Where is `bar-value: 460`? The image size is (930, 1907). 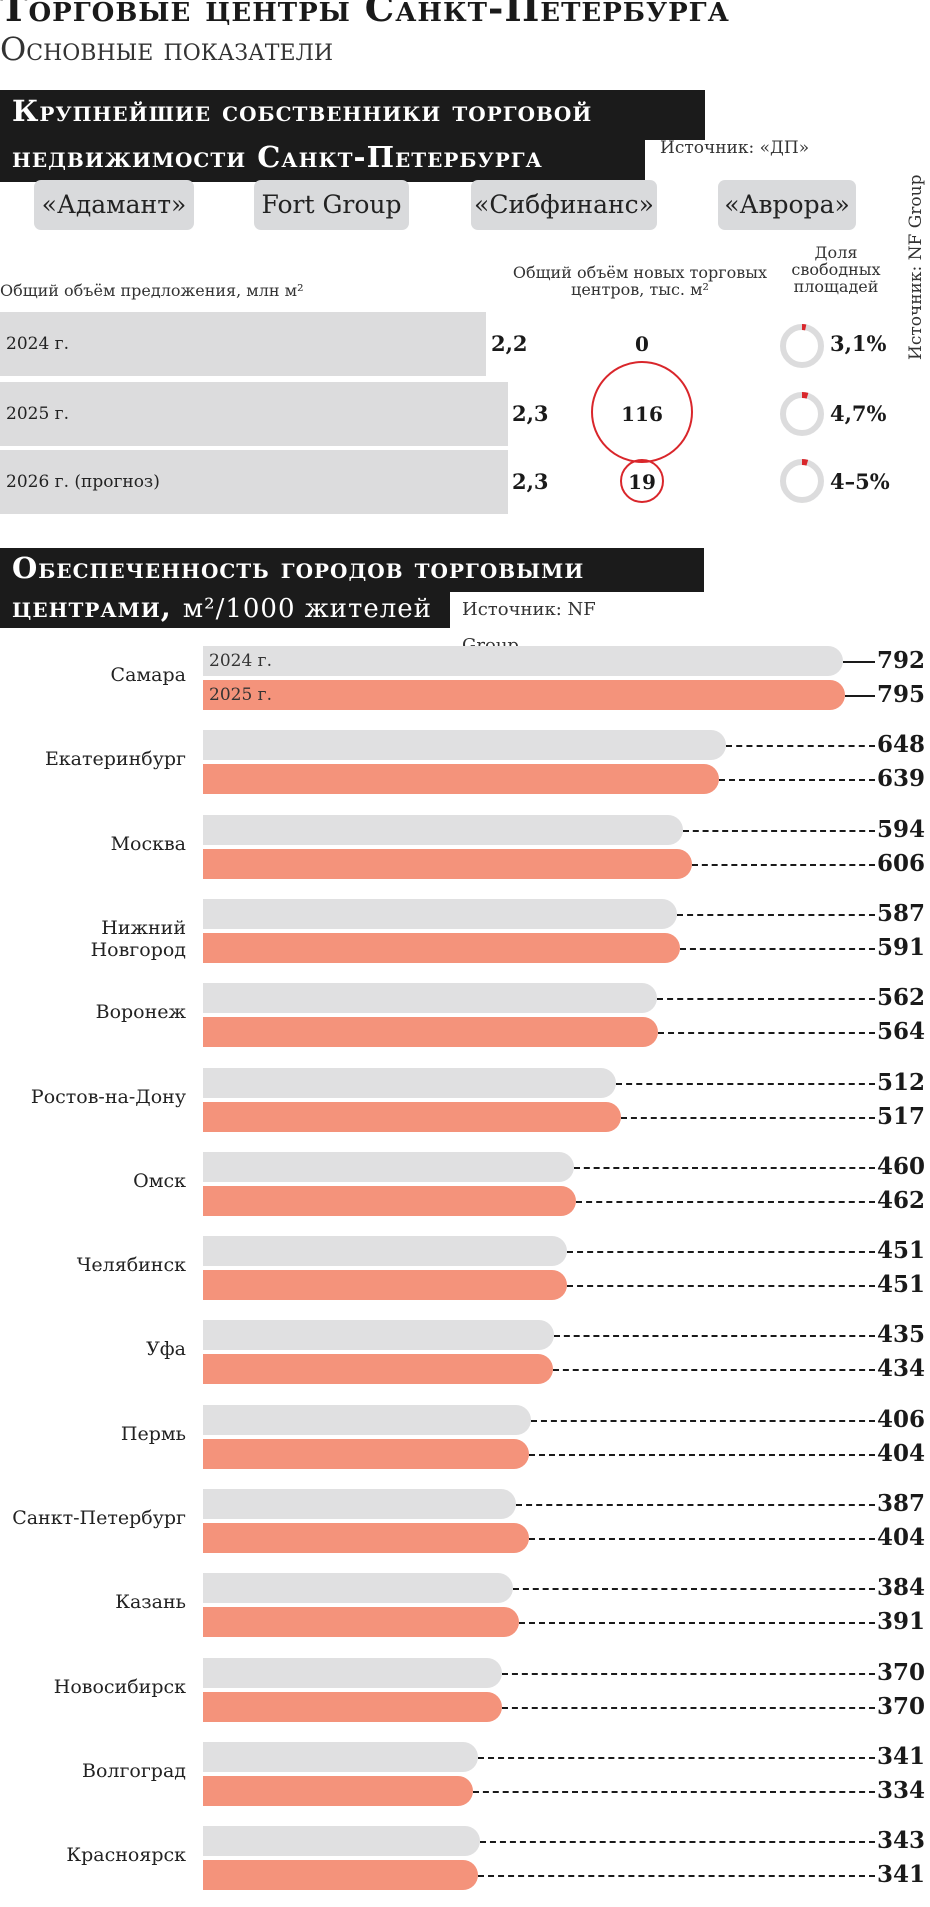 bar-value: 460 is located at coordinates (901, 1166).